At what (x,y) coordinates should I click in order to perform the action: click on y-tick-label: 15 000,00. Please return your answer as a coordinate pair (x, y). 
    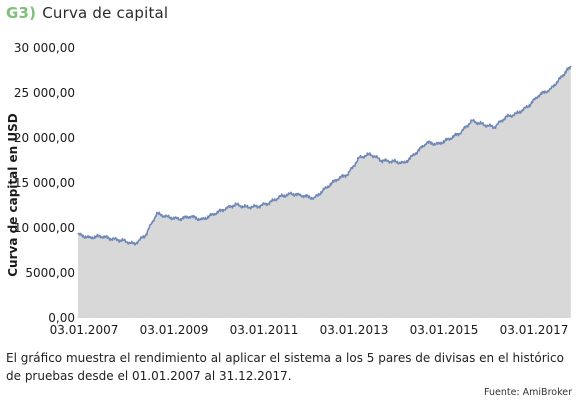
    Looking at the image, I should click on (44, 183).